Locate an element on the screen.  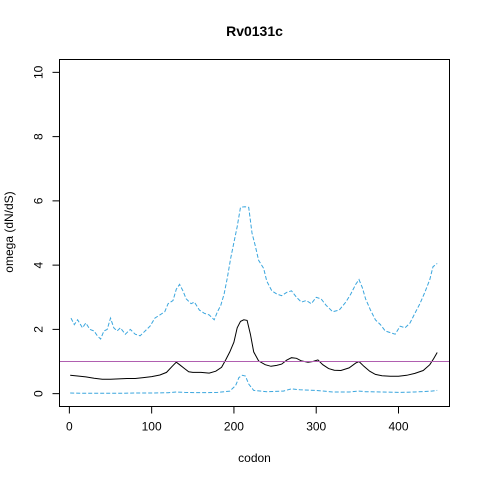
y-tick-label: 10 is located at coordinates (39, 72).